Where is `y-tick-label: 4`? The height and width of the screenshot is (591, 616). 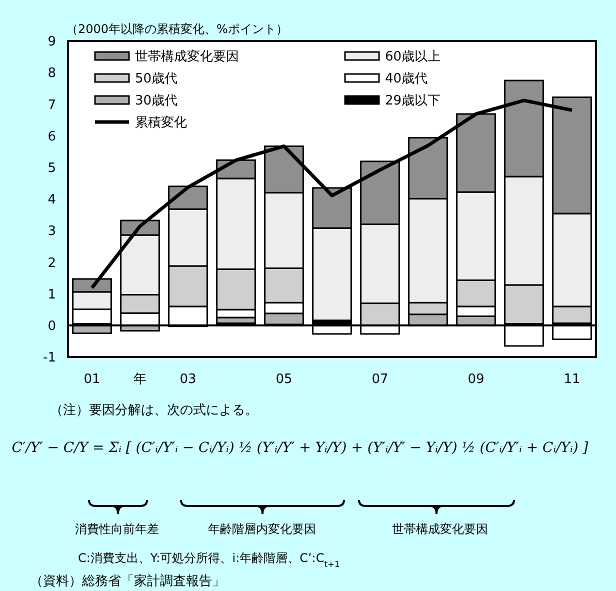 y-tick-label: 4 is located at coordinates (52, 200).